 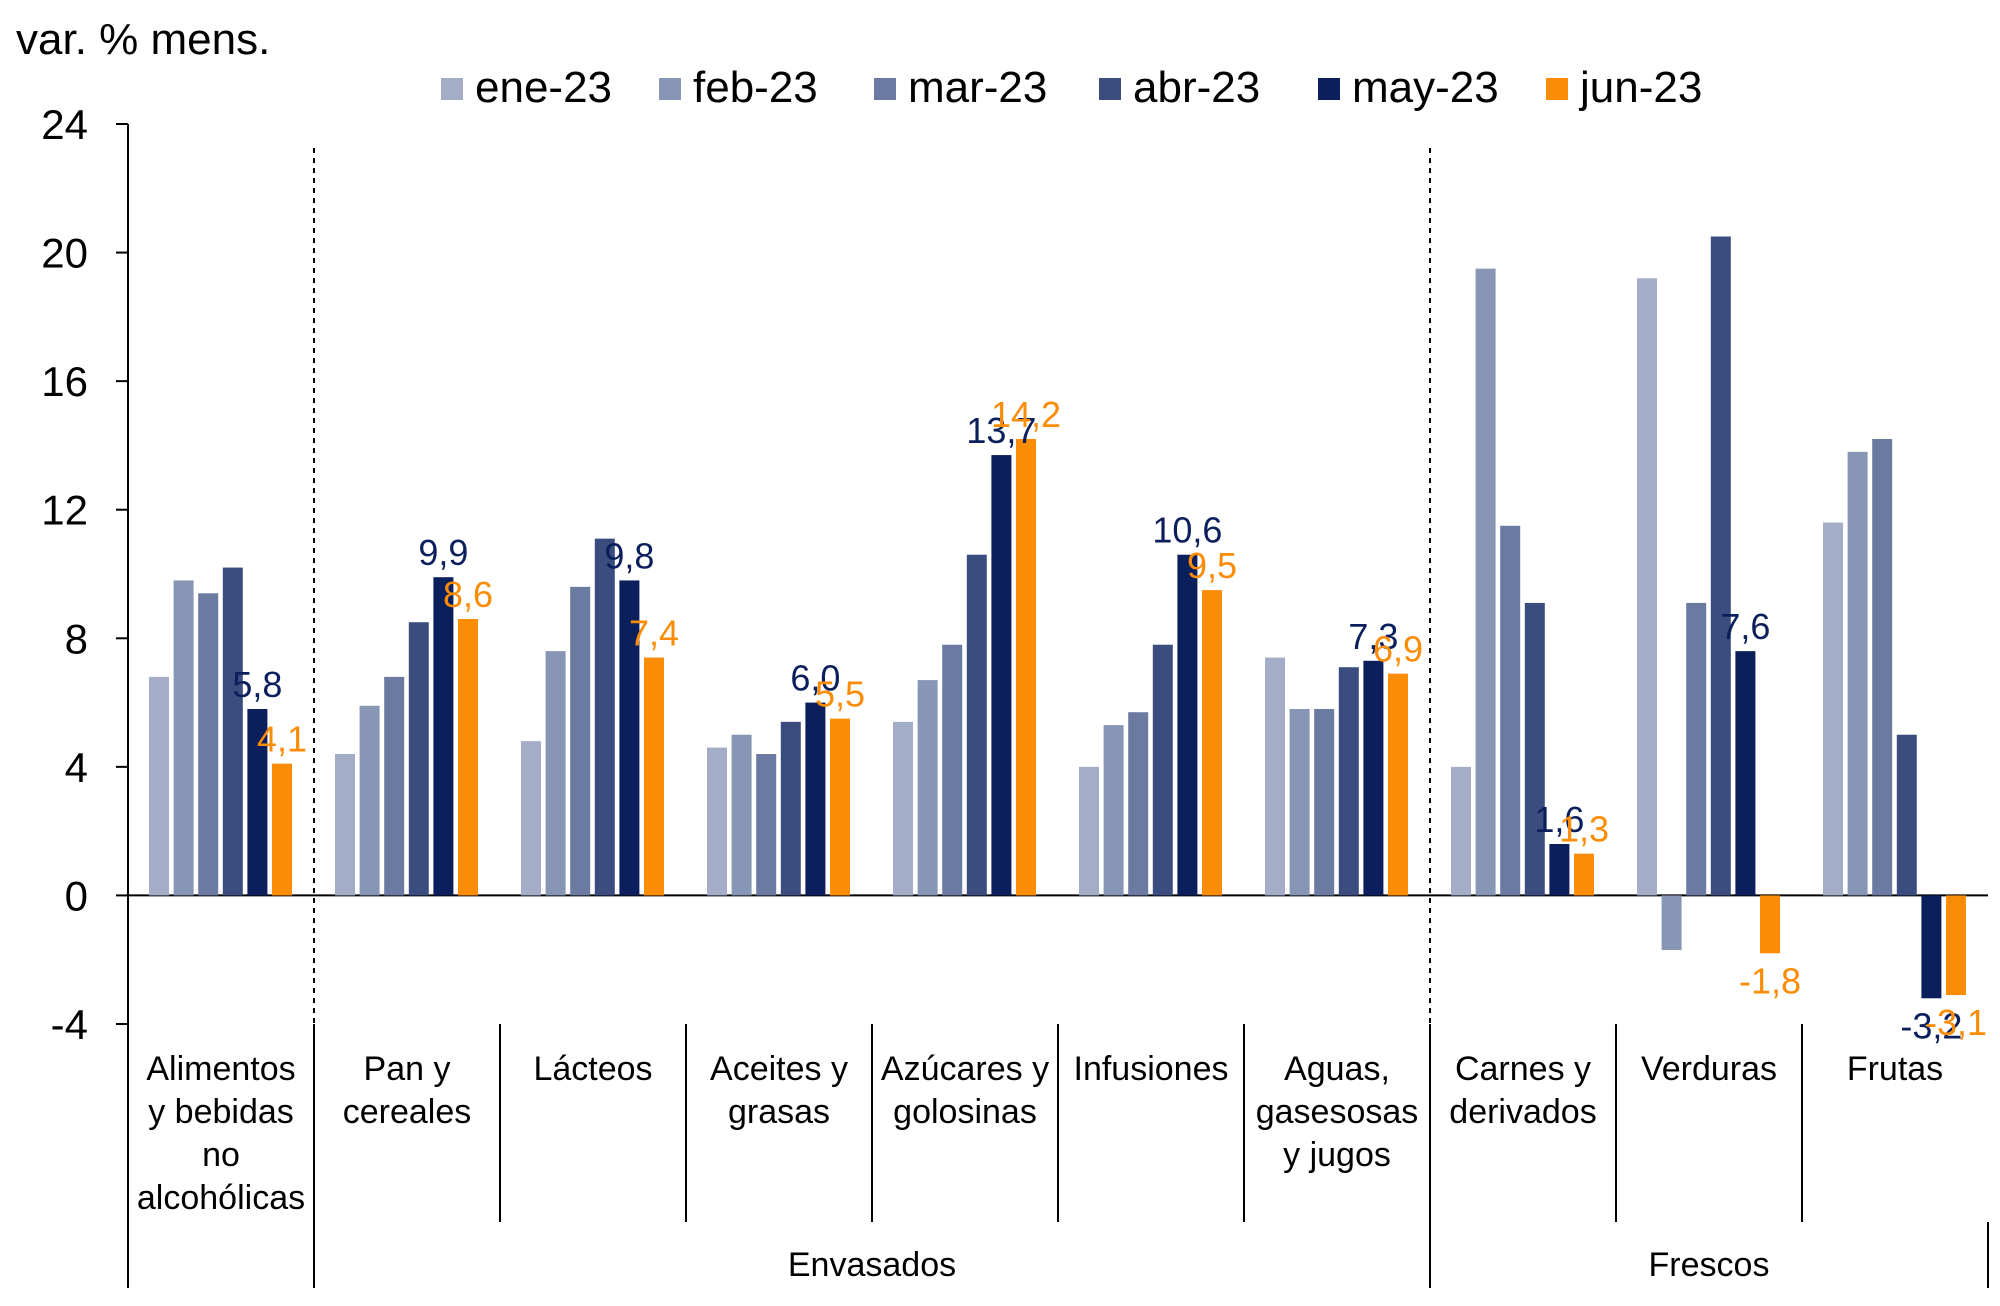 I want to click on category-label: derivados, so click(x=1522, y=1112).